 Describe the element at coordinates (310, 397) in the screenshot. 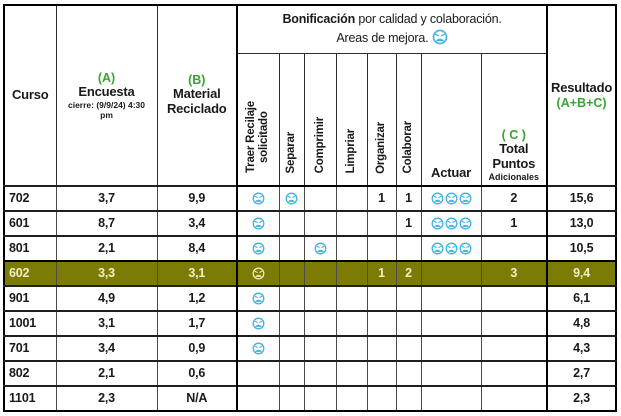

I see `table-row: 1101 2,3 N/A 2,3` at that location.